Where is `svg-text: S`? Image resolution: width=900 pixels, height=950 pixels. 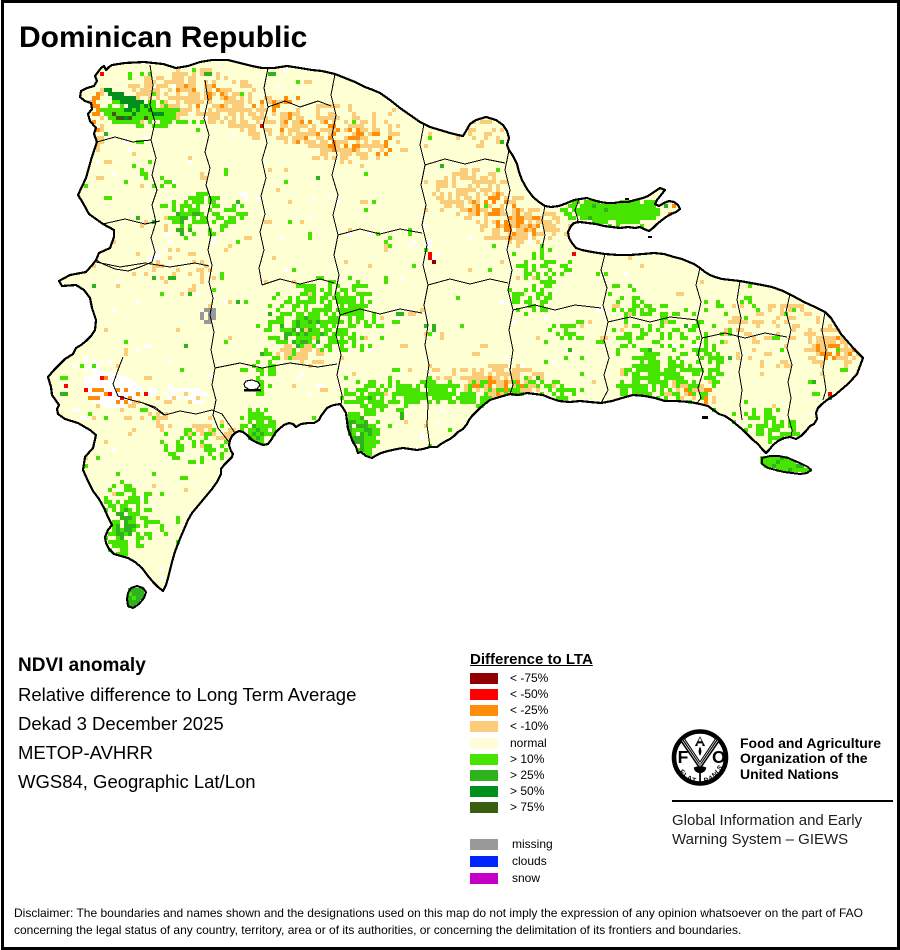
svg-text: S is located at coordinates (720, 768).